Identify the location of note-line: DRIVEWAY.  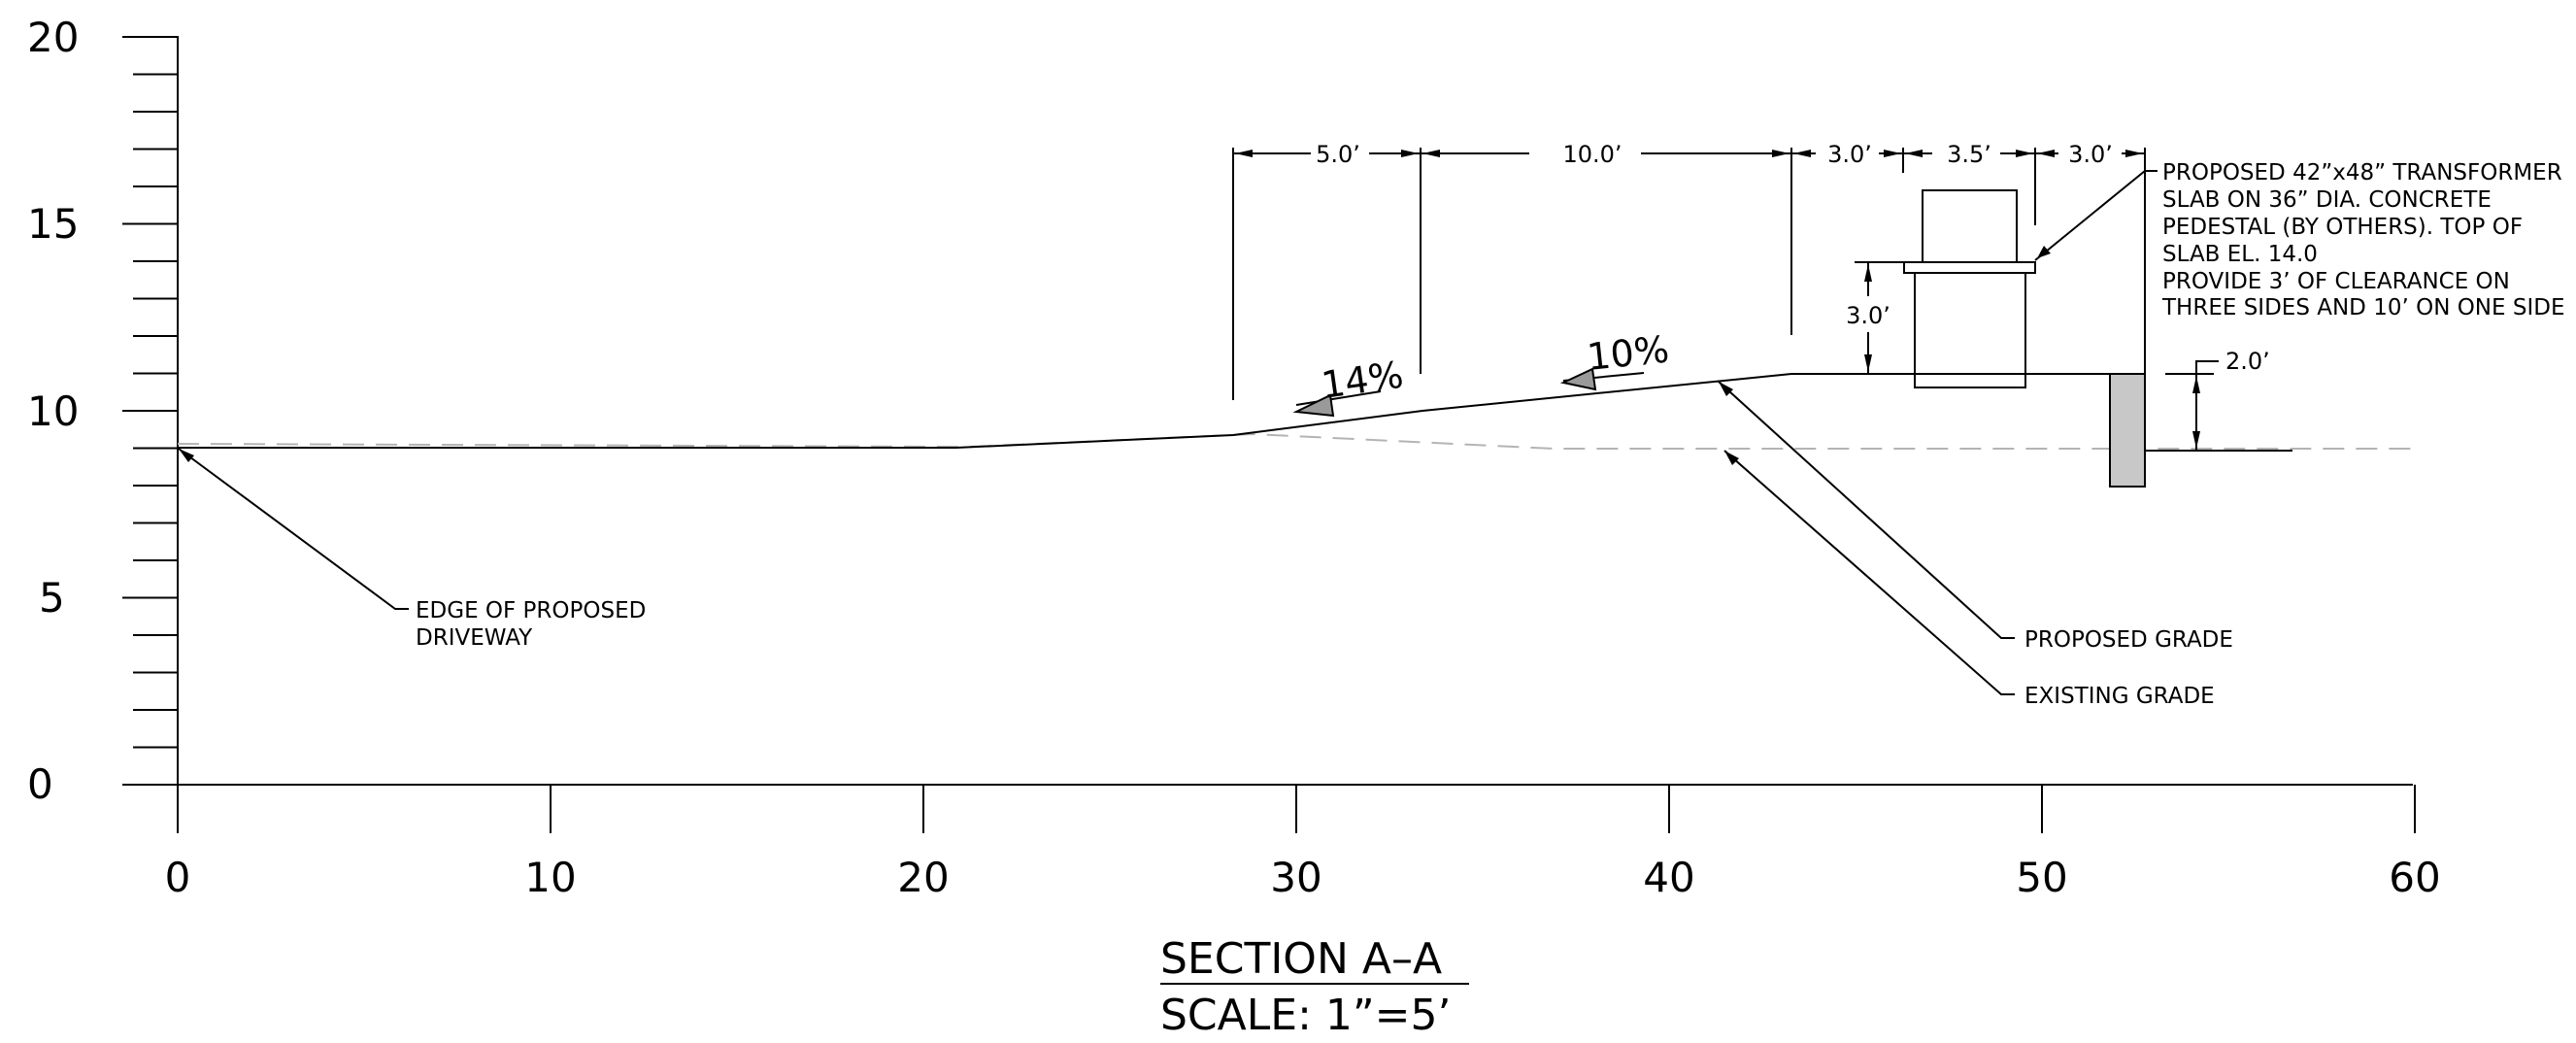
(475, 638).